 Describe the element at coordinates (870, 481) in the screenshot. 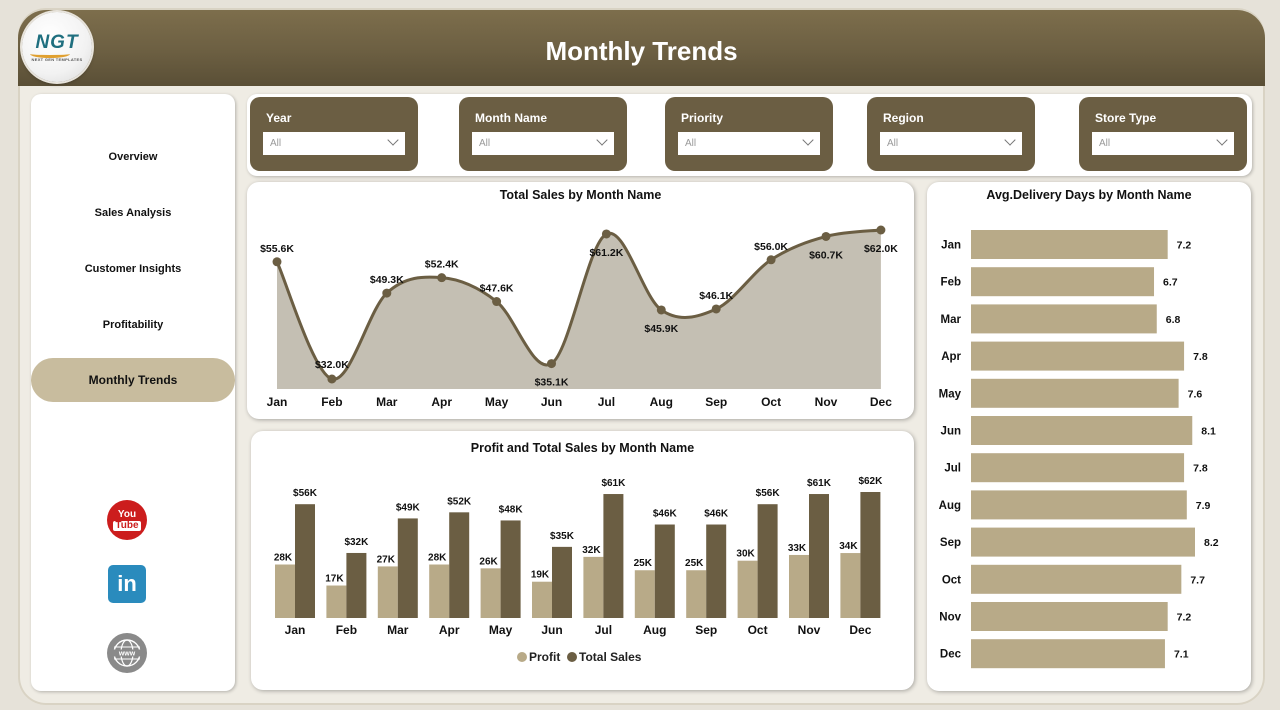

I see `sales-label: $62K` at that location.